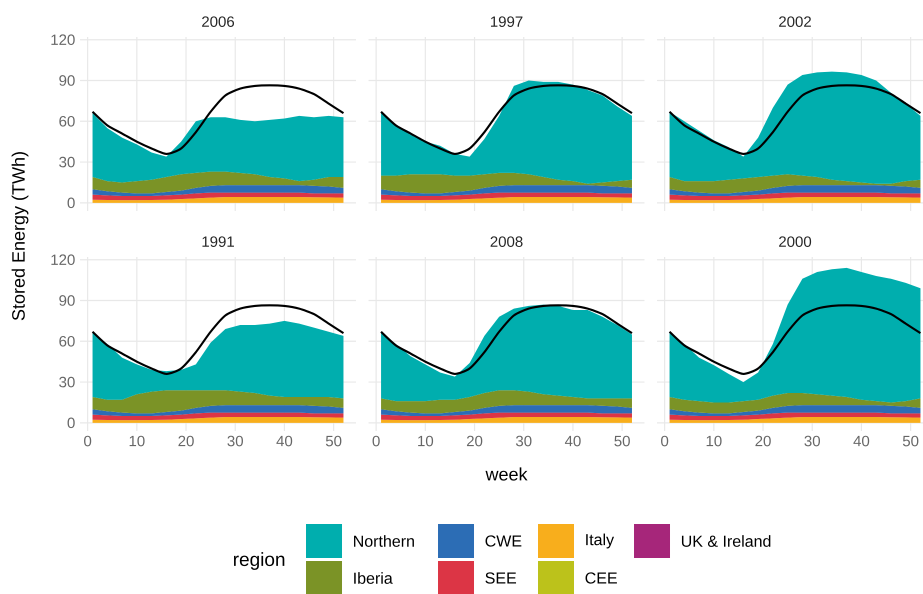  Describe the element at coordinates (218, 241) in the screenshot. I see `chart-title: 1991` at that location.